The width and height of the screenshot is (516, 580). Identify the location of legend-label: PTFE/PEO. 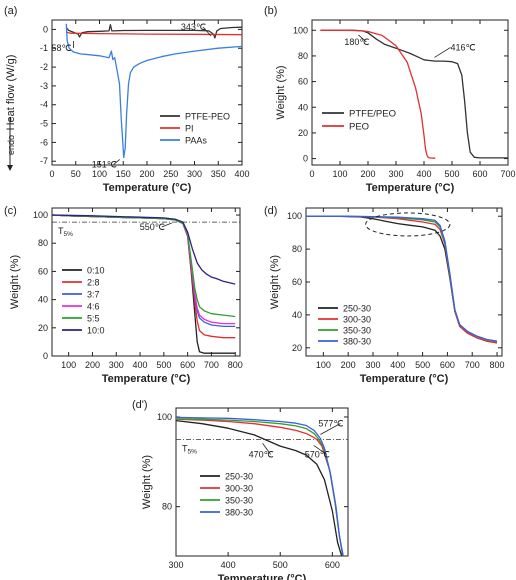
(372, 114).